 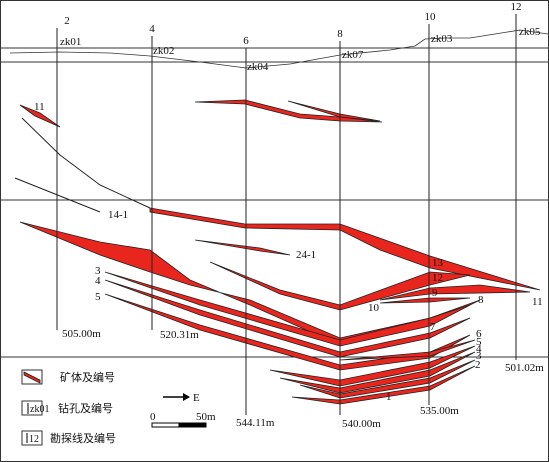 I want to click on drill-hole-label: zk04, so click(x=258, y=67).